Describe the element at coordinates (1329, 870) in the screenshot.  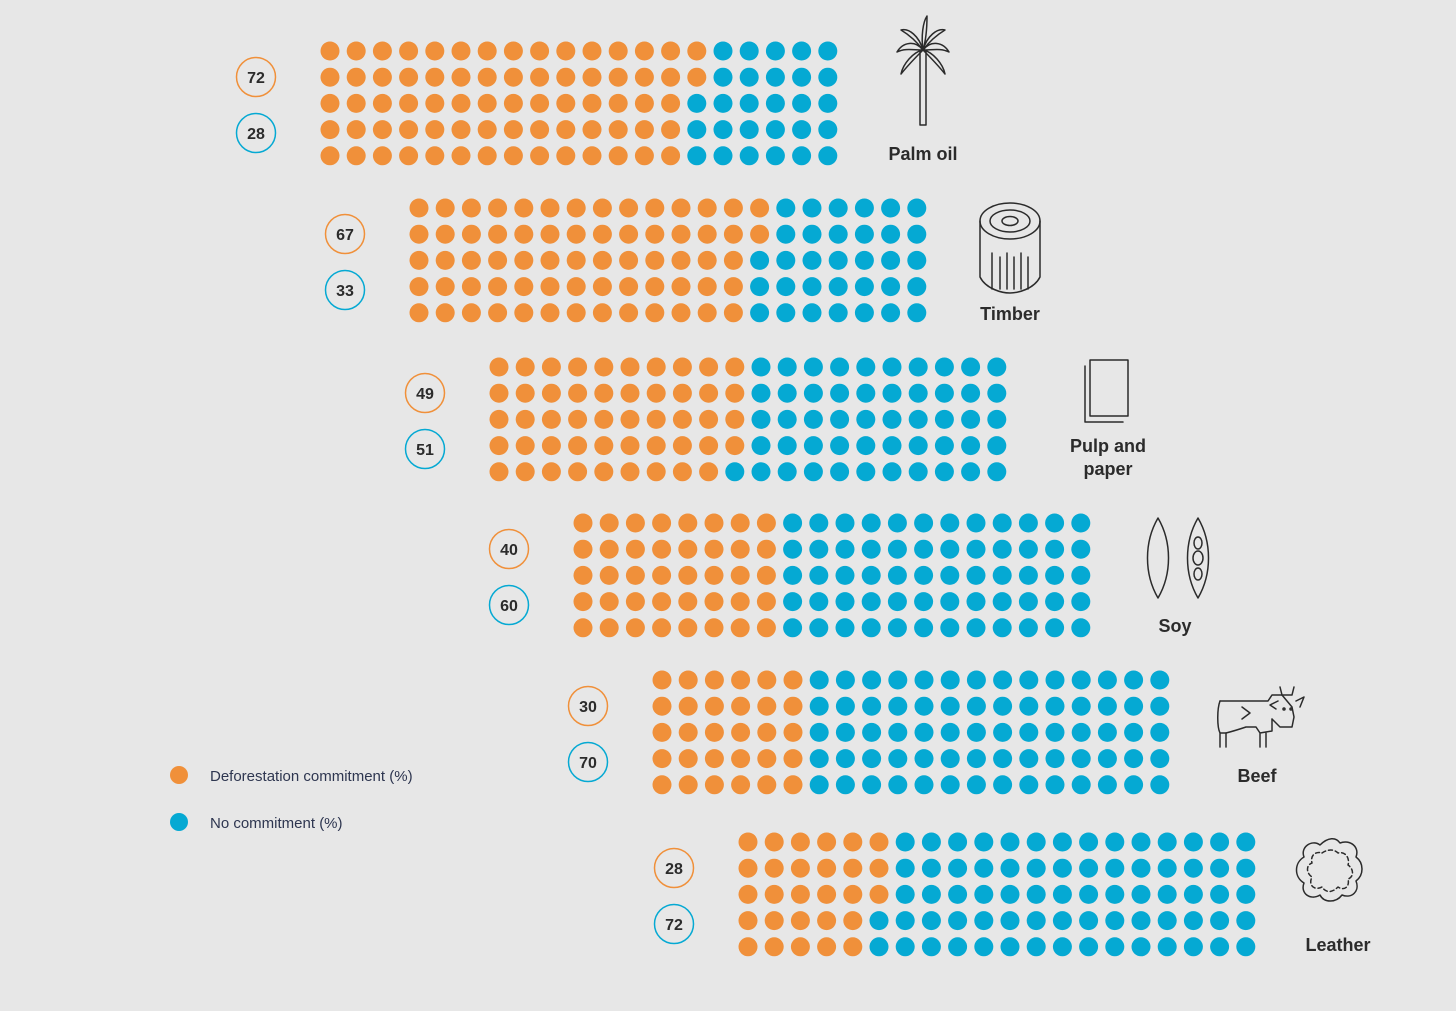
I see `hide-icon` at that location.